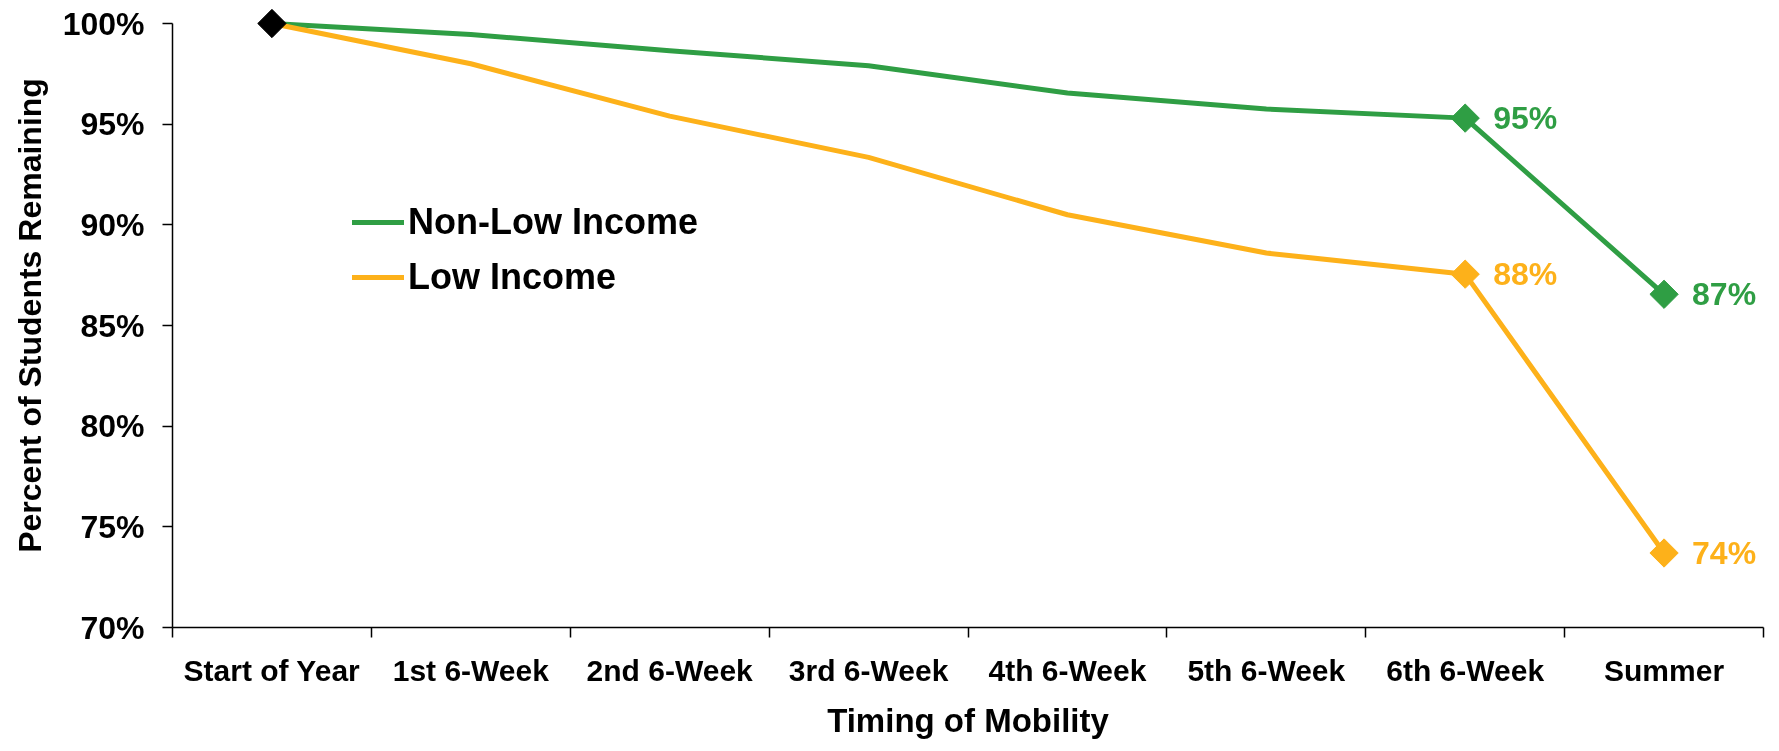 The height and width of the screenshot is (751, 1779). Describe the element at coordinates (112, 526) in the screenshot. I see `y-tick-label: 75%` at that location.